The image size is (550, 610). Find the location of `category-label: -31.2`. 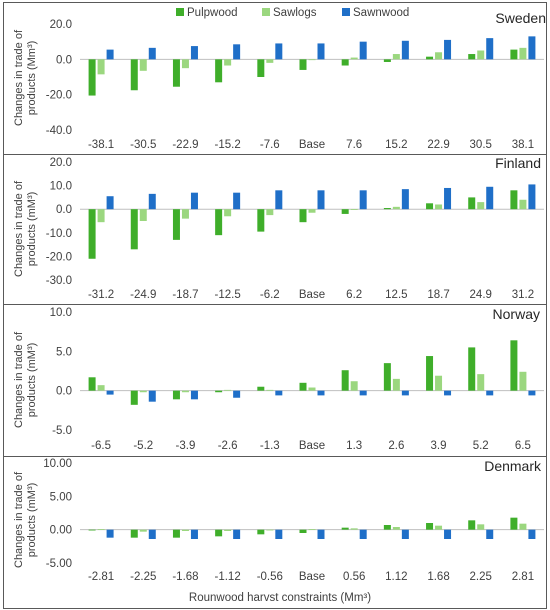

category-label: -31.2 is located at coordinates (101, 295).